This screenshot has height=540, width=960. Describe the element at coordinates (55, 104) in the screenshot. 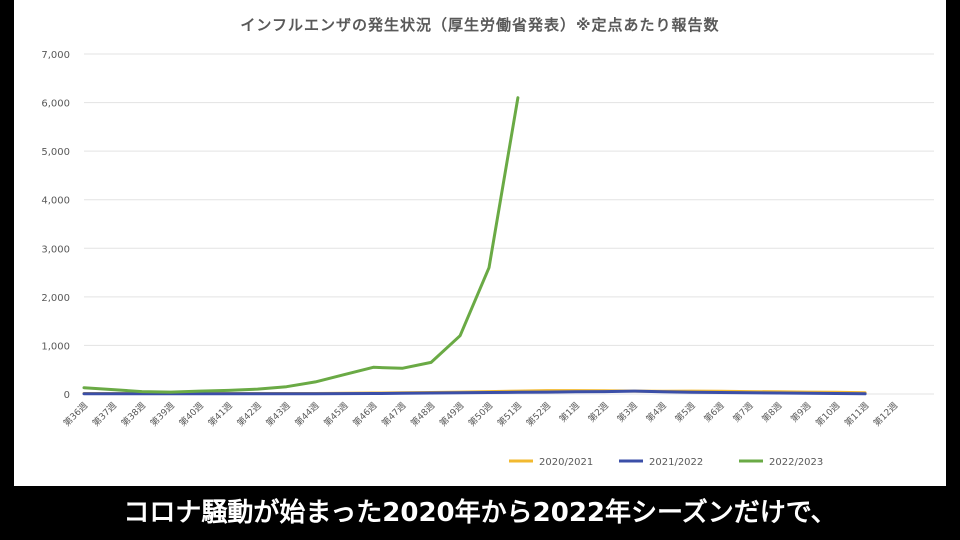

I see `y-tick-label: 6,000` at that location.